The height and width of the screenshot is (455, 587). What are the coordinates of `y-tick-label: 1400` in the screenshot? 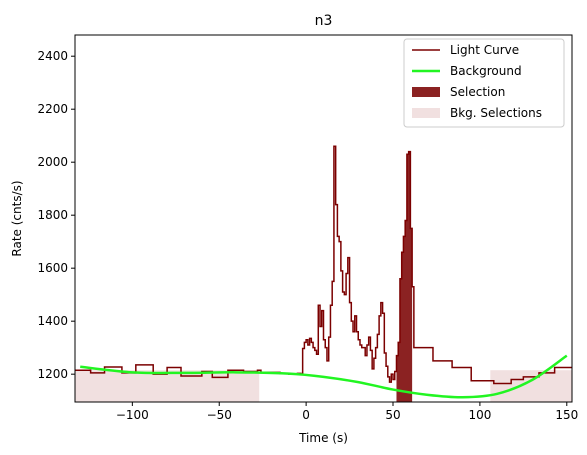 It's located at (52, 321).